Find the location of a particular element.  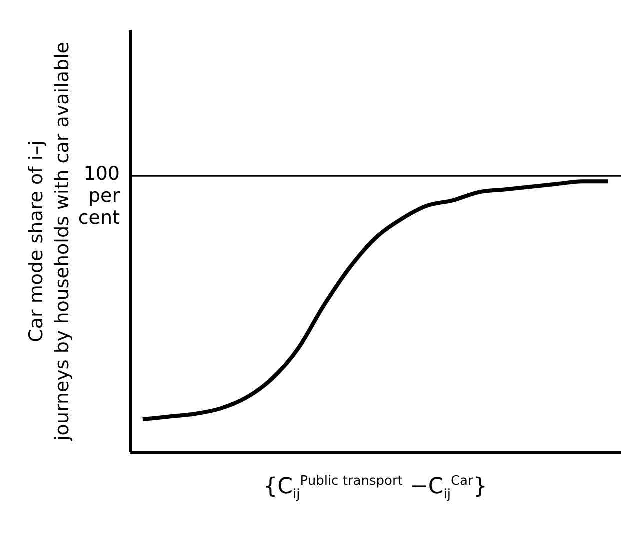

ref-line-label: 100 per cent is located at coordinates (99, 196).